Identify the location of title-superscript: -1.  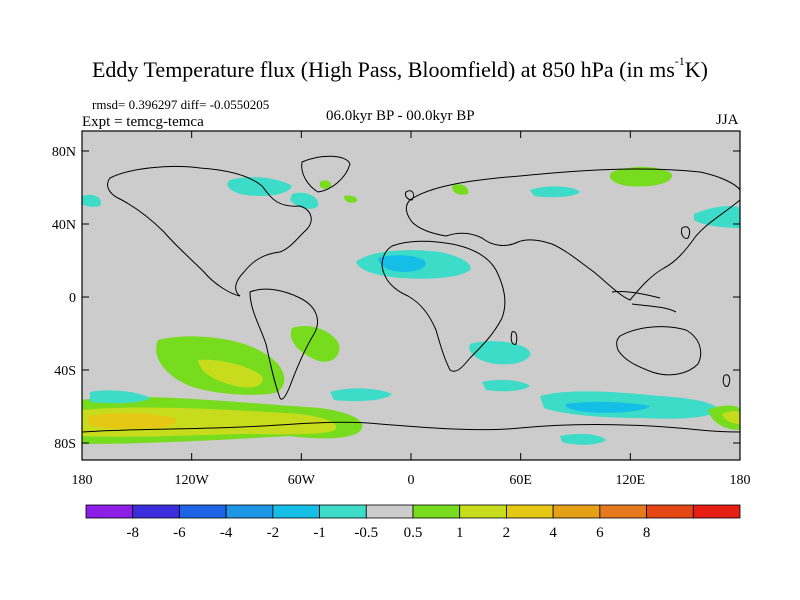
(679, 61).